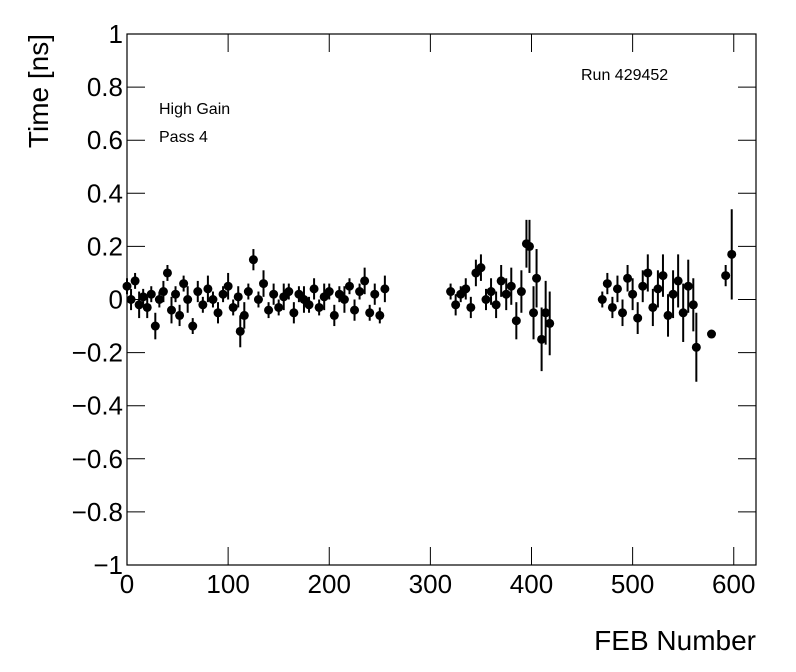  Describe the element at coordinates (127, 584) in the screenshot. I see `x-tick-label: 0` at that location.